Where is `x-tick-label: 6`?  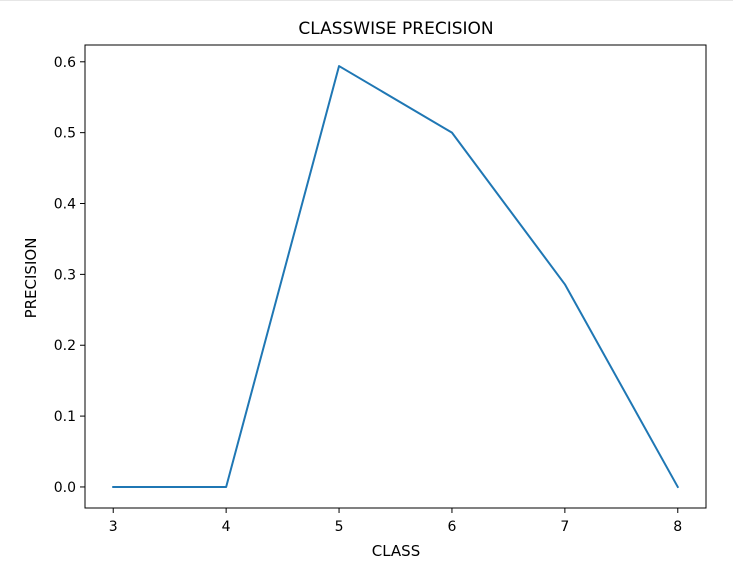 x-tick-label: 6 is located at coordinates (451, 527).